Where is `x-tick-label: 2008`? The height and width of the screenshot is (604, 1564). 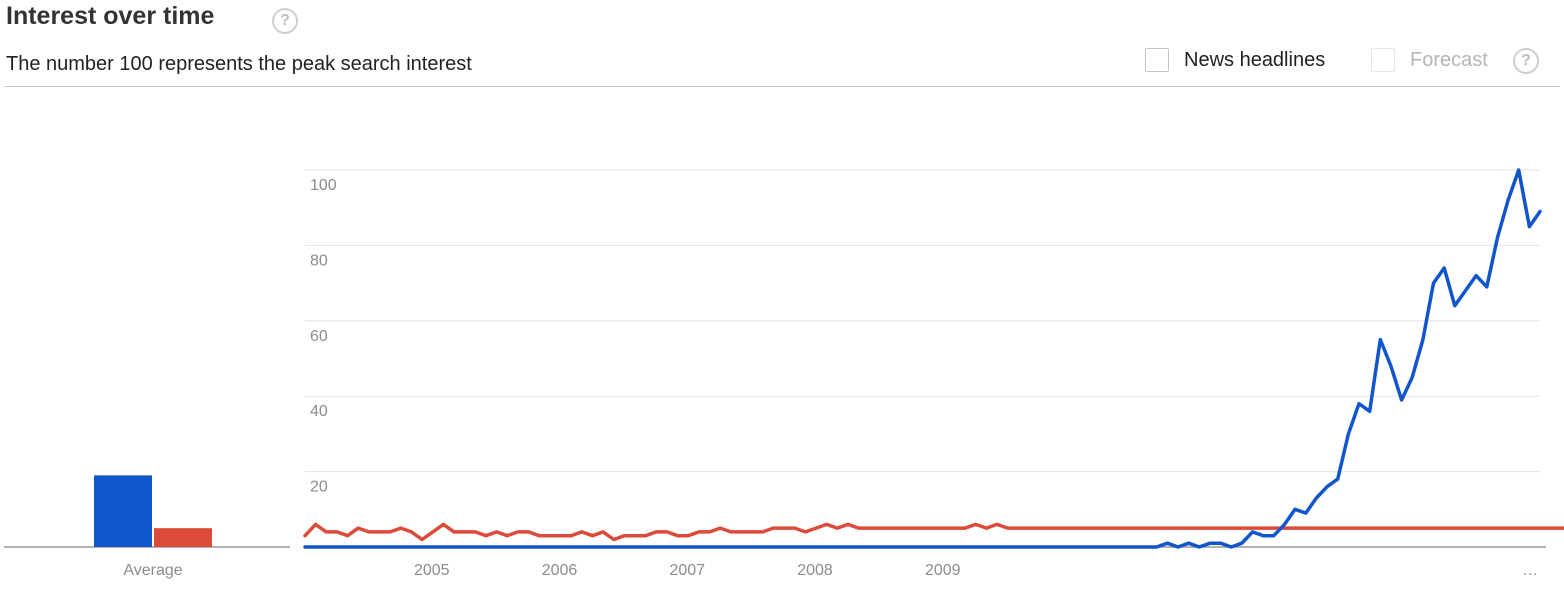
x-tick-label: 2008 is located at coordinates (815, 570).